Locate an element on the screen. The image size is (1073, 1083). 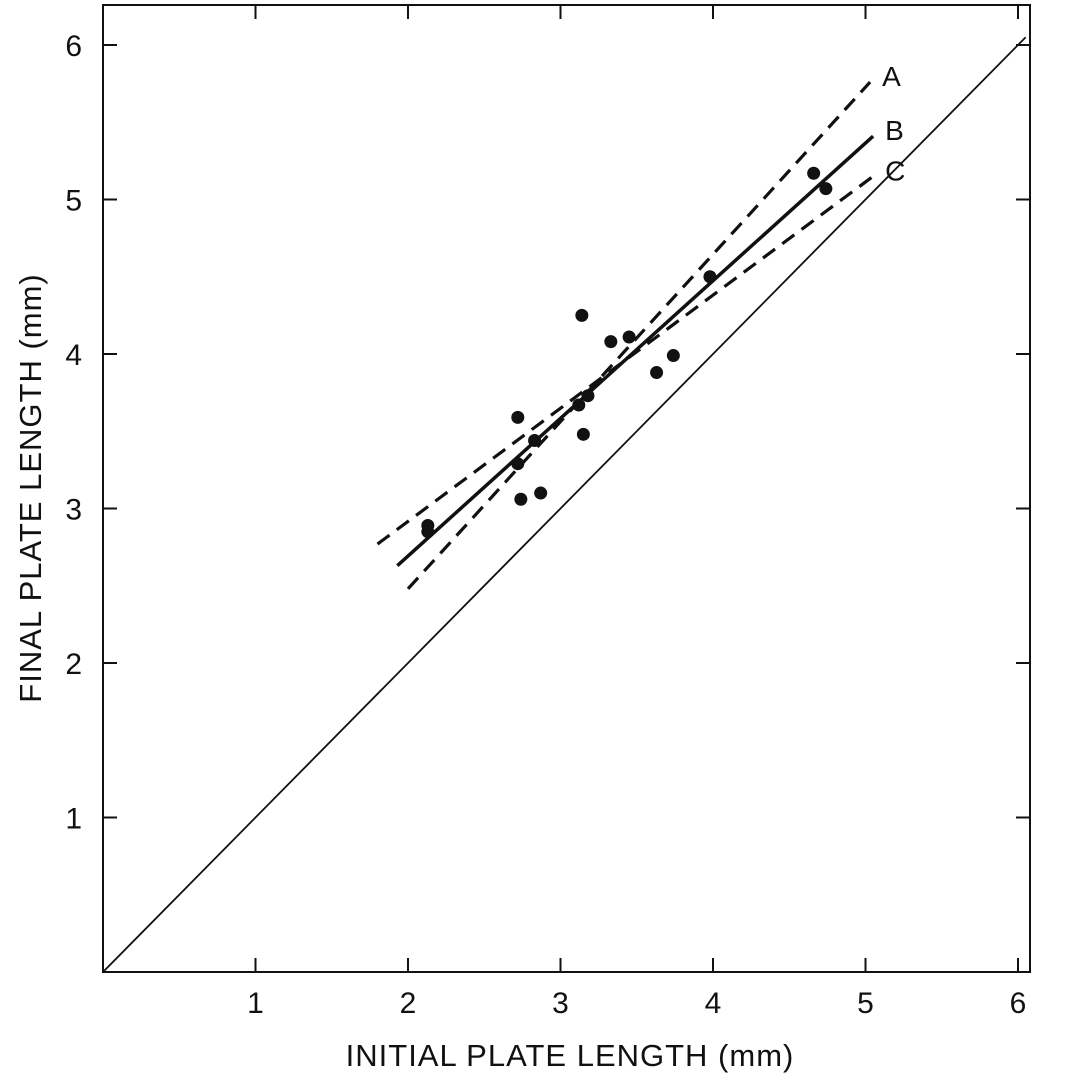
x-tick-label: 1 is located at coordinates (255, 1003).